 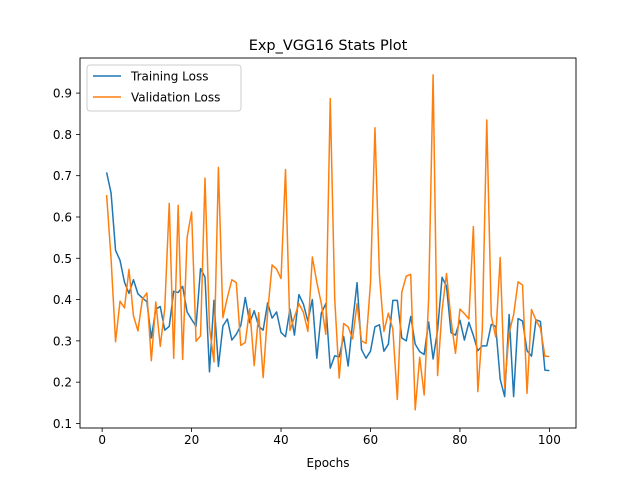 I want to click on legend-label-validation-loss: Validation Loss, so click(x=175, y=98).